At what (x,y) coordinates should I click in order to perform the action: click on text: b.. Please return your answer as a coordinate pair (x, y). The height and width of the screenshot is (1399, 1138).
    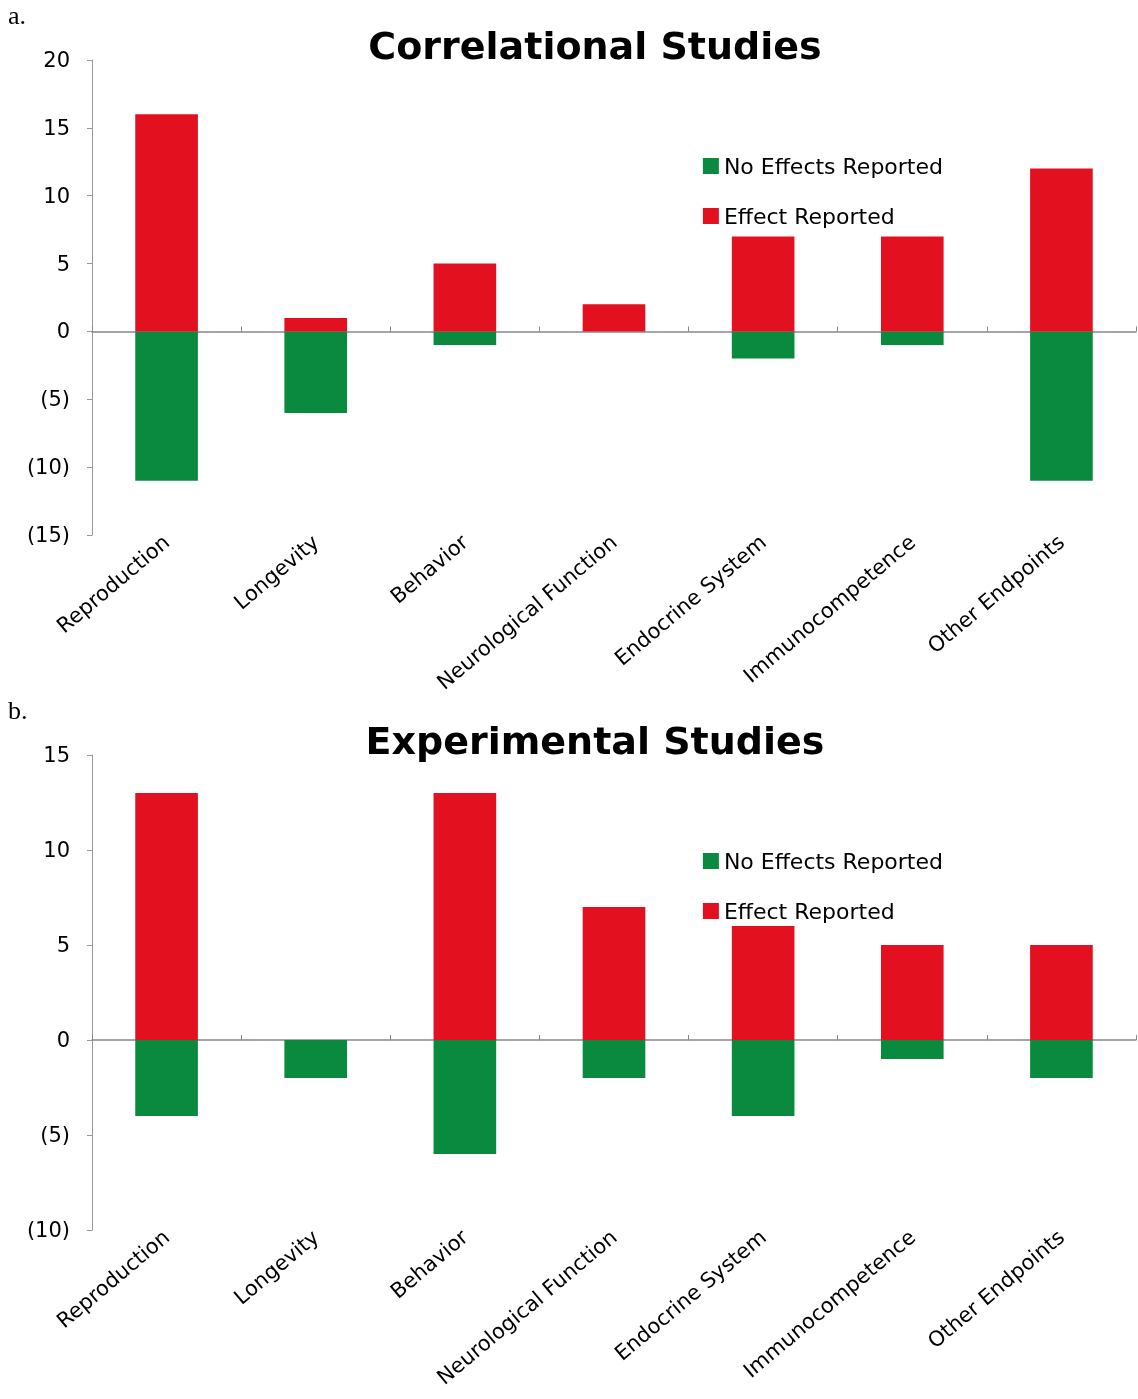
    Looking at the image, I should click on (18, 710).